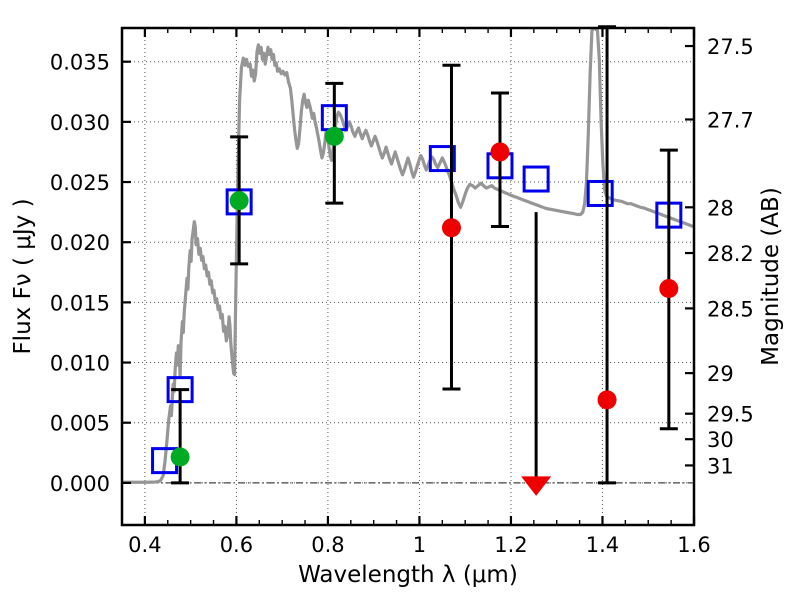 This screenshot has width=800, height=600. What do you see at coordinates (144, 545) in the screenshot?
I see `x-tick-label: 0.4` at bounding box center [144, 545].